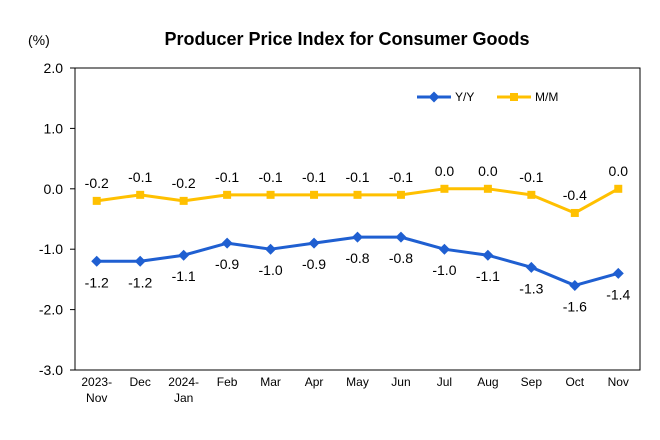 This screenshot has height=440, width=660. What do you see at coordinates (618, 294) in the screenshot?
I see `data-label-yy: -1.4` at bounding box center [618, 294].